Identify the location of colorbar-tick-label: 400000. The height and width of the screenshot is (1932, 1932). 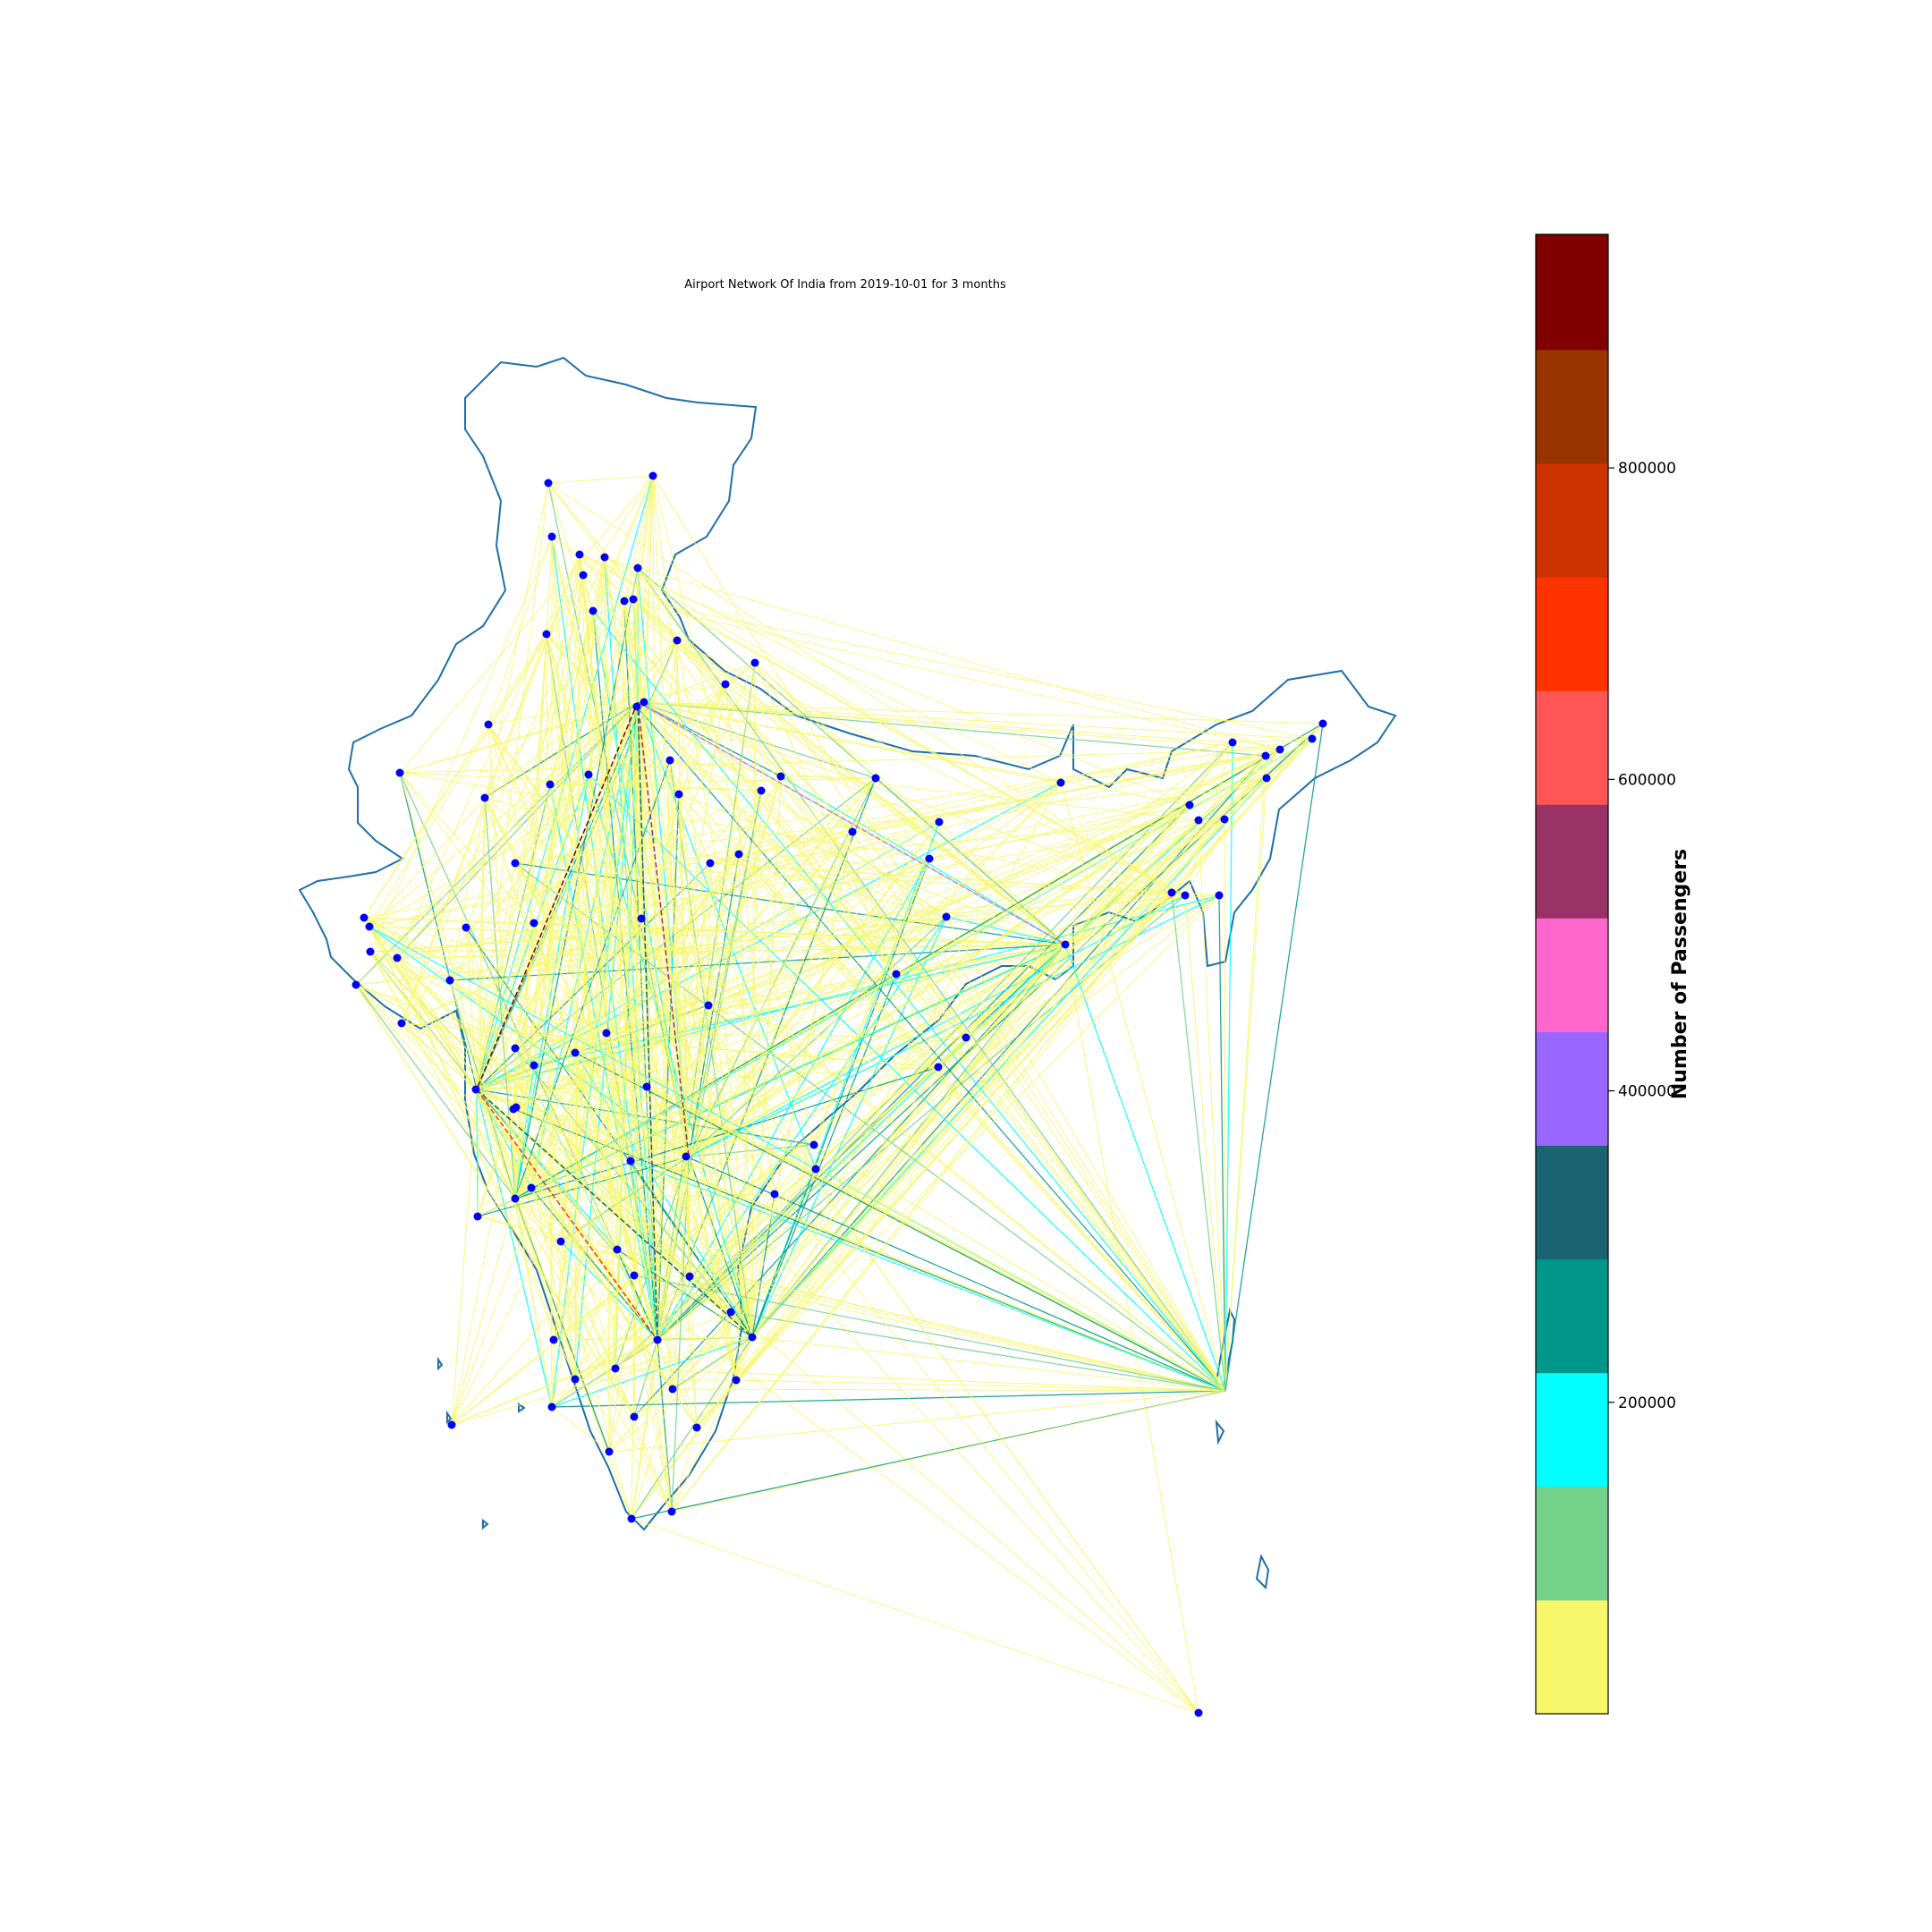
(1647, 1092).